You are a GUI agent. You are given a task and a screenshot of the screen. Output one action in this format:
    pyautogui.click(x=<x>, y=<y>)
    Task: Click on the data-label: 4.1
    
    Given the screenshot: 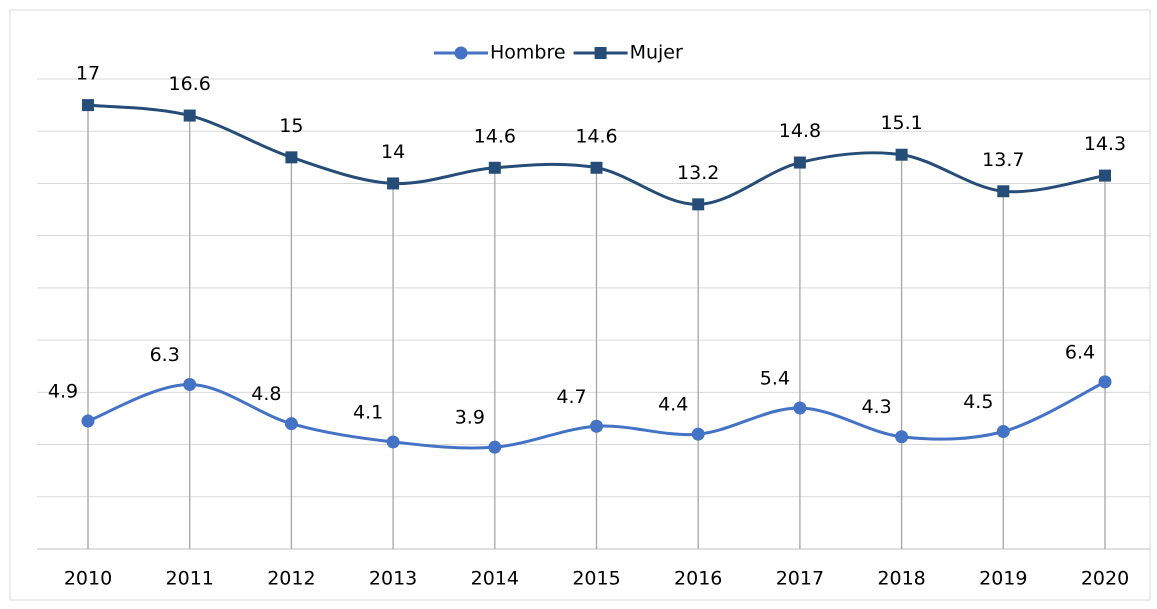 What is the action you would take?
    pyautogui.click(x=368, y=412)
    